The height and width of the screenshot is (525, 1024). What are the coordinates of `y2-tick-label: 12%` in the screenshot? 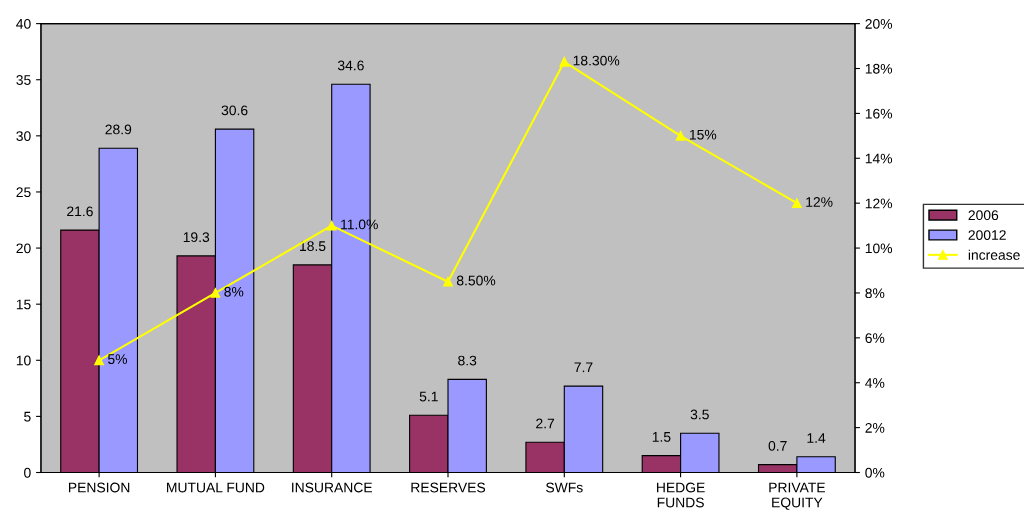 It's located at (879, 203).